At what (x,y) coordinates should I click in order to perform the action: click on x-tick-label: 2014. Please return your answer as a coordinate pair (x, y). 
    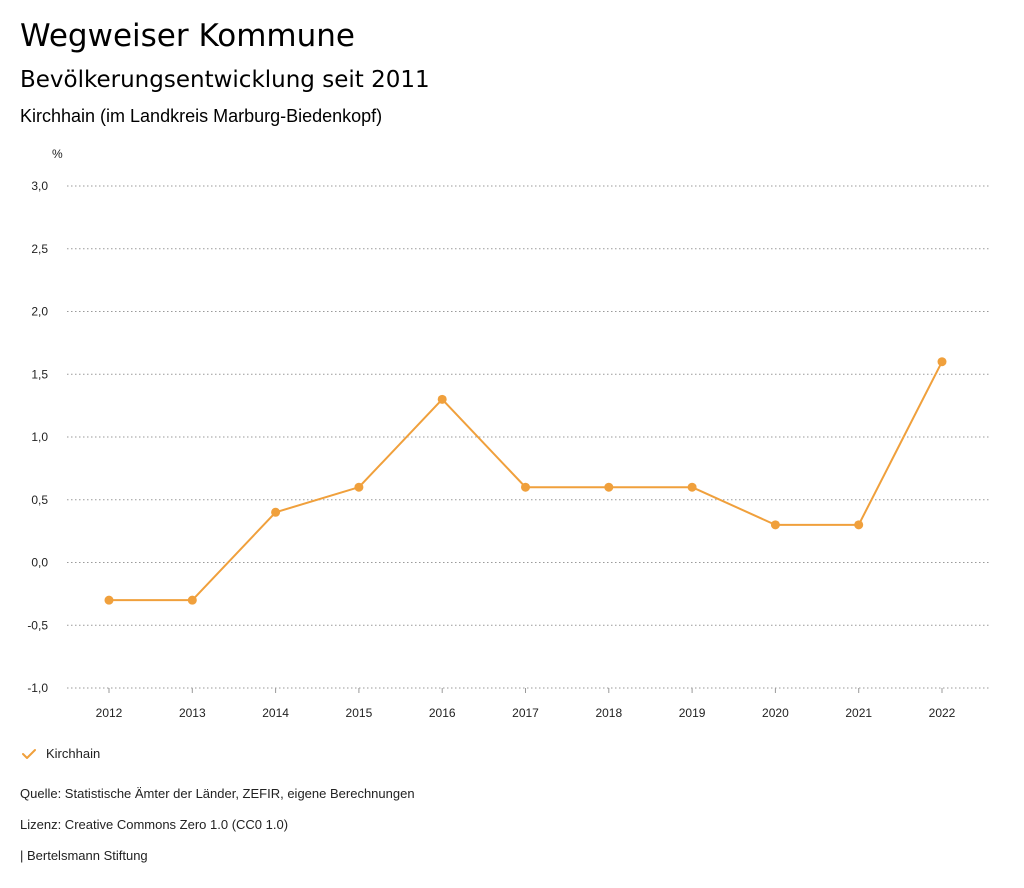
    Looking at the image, I should click on (275, 713).